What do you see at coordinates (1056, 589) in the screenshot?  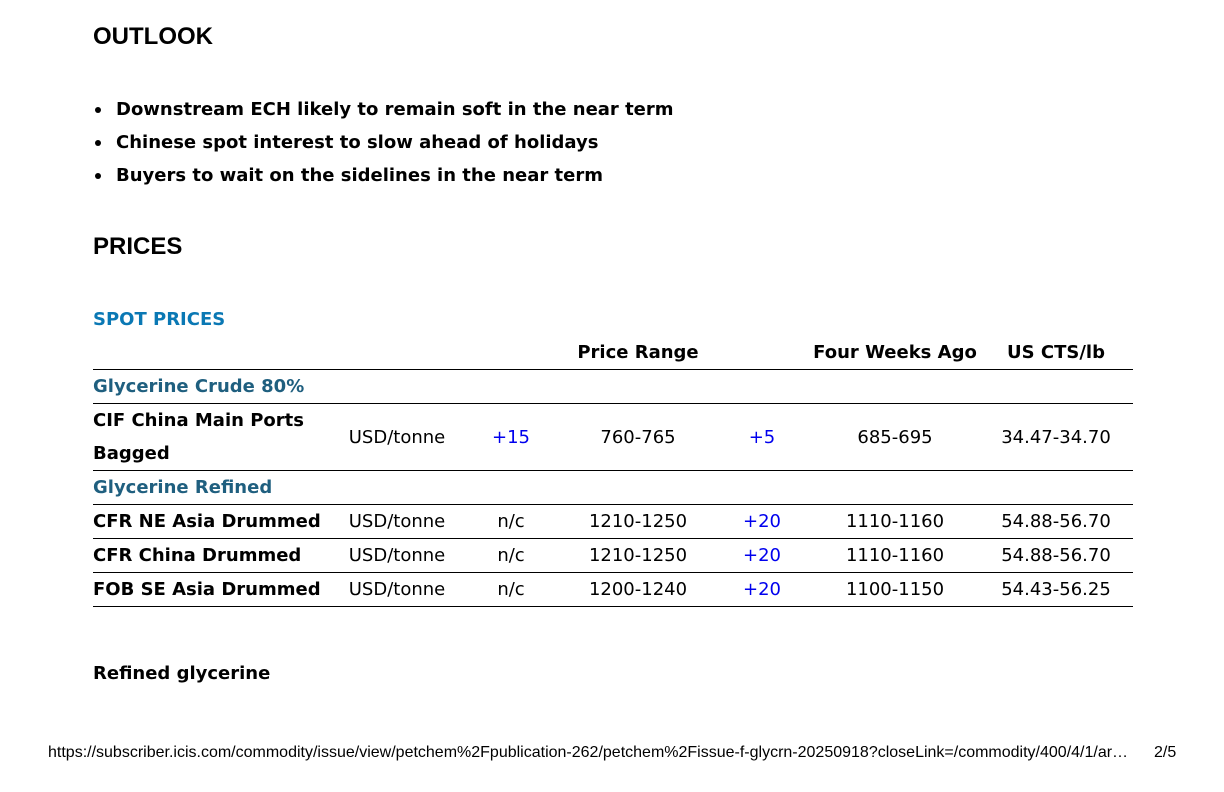 I see `us-cts-lb-cell: 54.43-56.25` at bounding box center [1056, 589].